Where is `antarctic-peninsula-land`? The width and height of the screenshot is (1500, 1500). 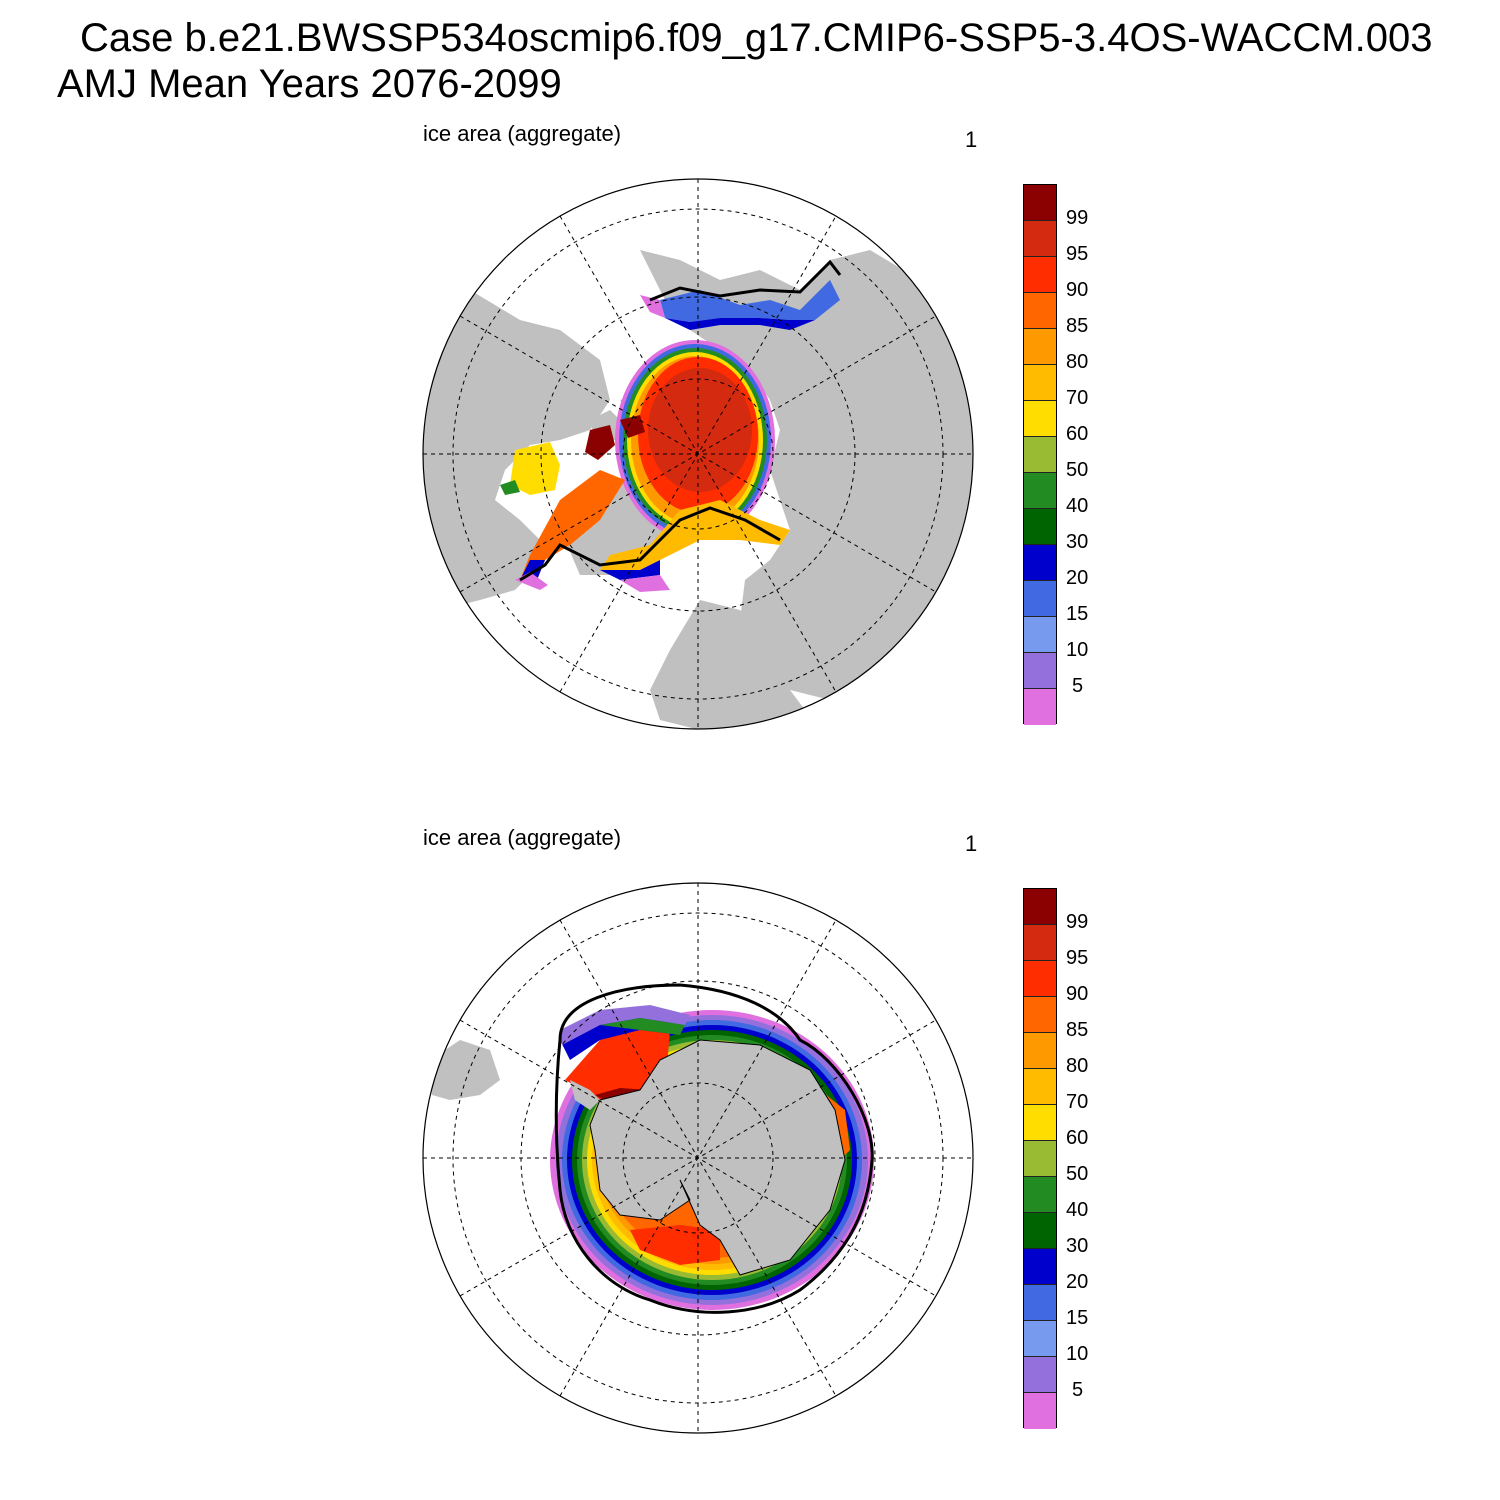 antarctic-peninsula-land is located at coordinates (585, 1095).